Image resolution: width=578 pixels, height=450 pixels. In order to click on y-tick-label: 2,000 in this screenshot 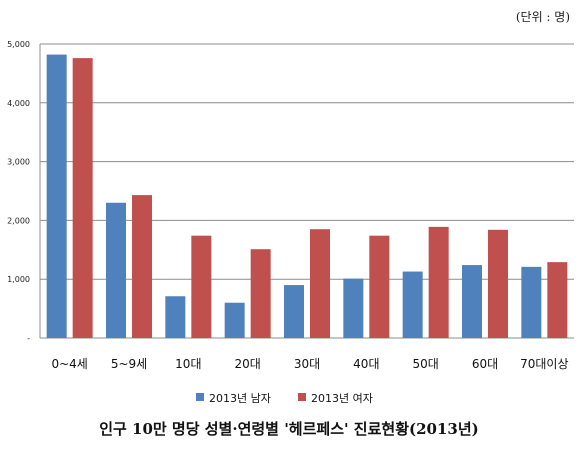, I will do `click(18, 220)`.